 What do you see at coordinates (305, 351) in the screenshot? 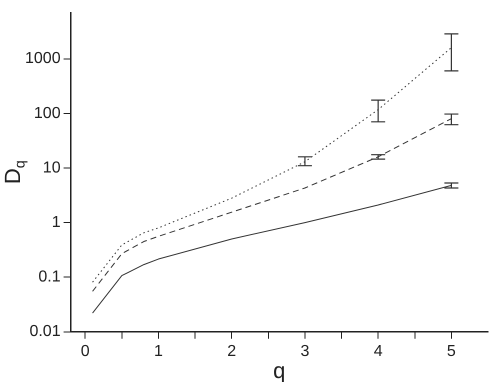
I see `x-tick-label: 3` at bounding box center [305, 351].